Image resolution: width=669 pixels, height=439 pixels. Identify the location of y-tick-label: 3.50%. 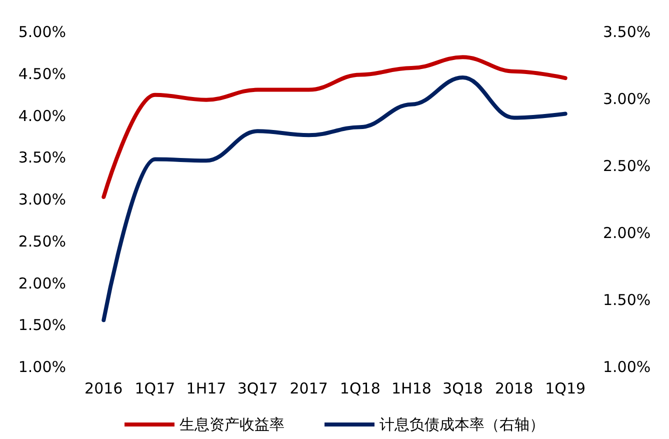
(42, 157).